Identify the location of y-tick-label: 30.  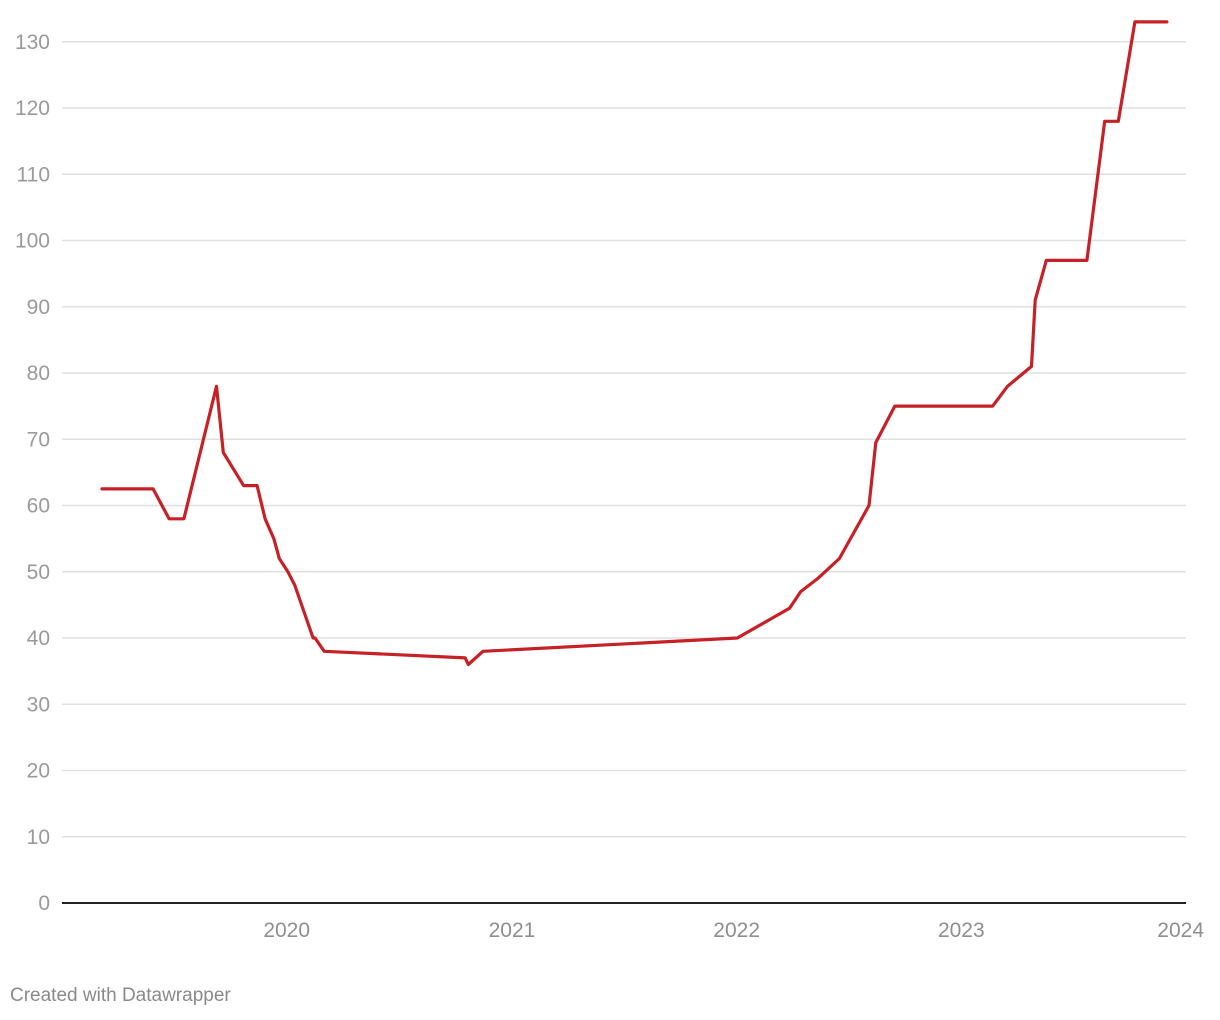
(38, 704).